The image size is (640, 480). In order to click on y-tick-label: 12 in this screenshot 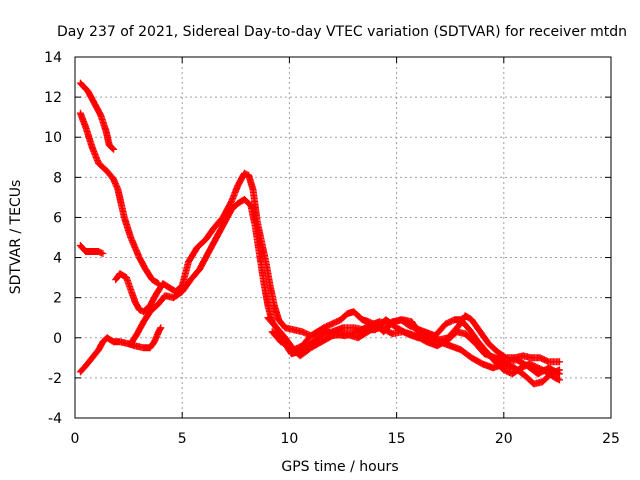, I will do `click(53, 98)`.